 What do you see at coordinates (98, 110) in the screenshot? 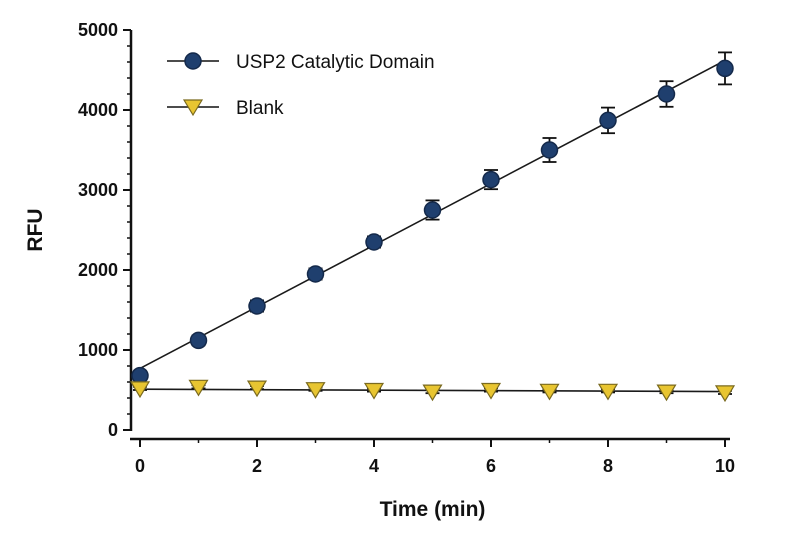
I see `y-tick-label: 4000` at bounding box center [98, 110].